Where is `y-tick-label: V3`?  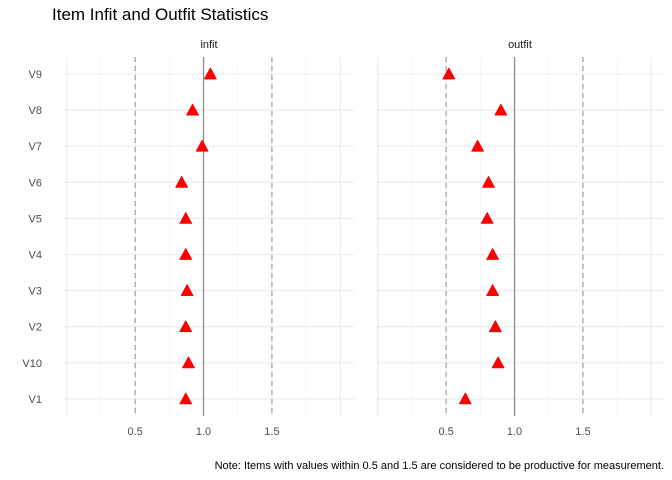
y-tick-label: V3 is located at coordinates (35, 292).